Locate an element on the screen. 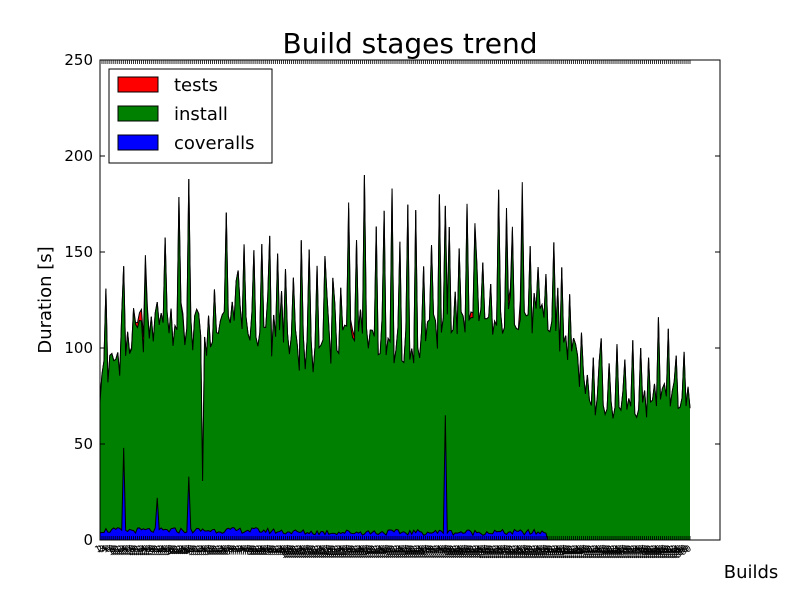  x-tick-label: 9 is located at coordinates (114, 550).